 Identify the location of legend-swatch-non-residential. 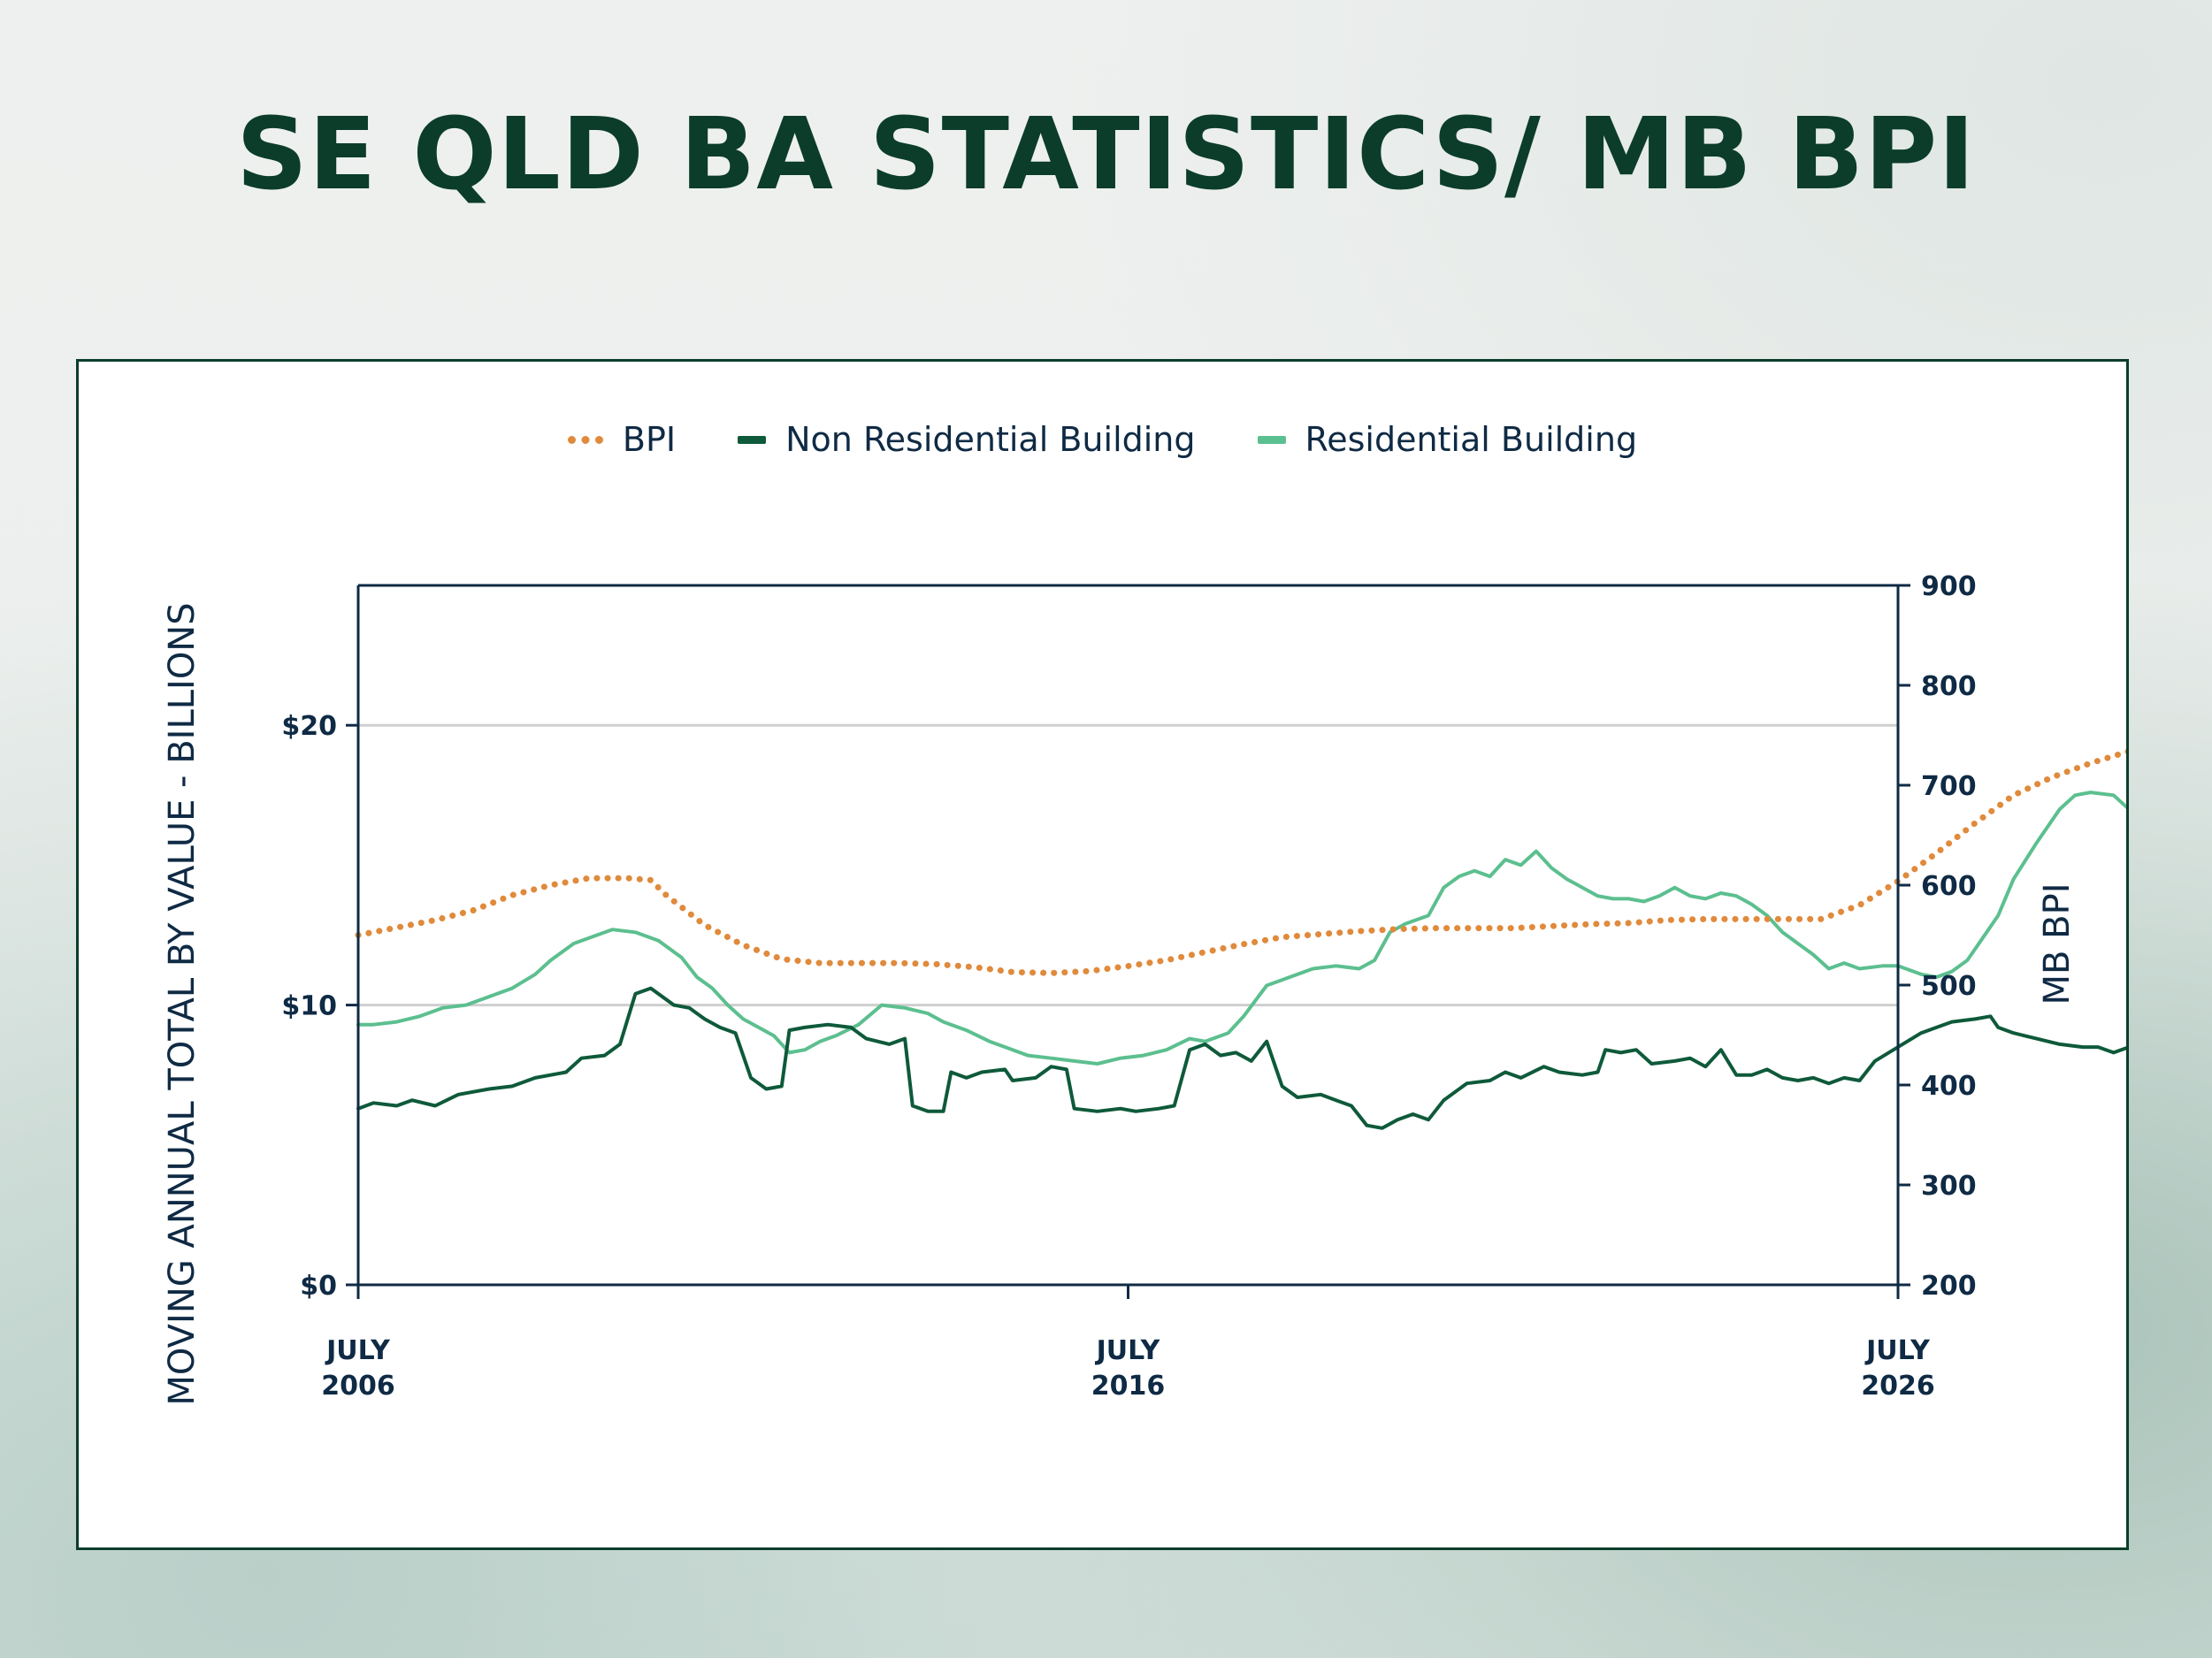
(752, 439).